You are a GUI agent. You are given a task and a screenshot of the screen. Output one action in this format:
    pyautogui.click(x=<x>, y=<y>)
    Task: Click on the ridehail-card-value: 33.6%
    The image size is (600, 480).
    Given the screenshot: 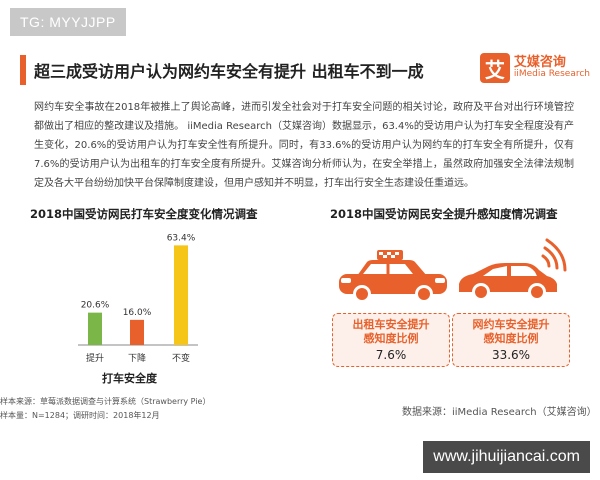 What is the action you would take?
    pyautogui.click(x=511, y=355)
    